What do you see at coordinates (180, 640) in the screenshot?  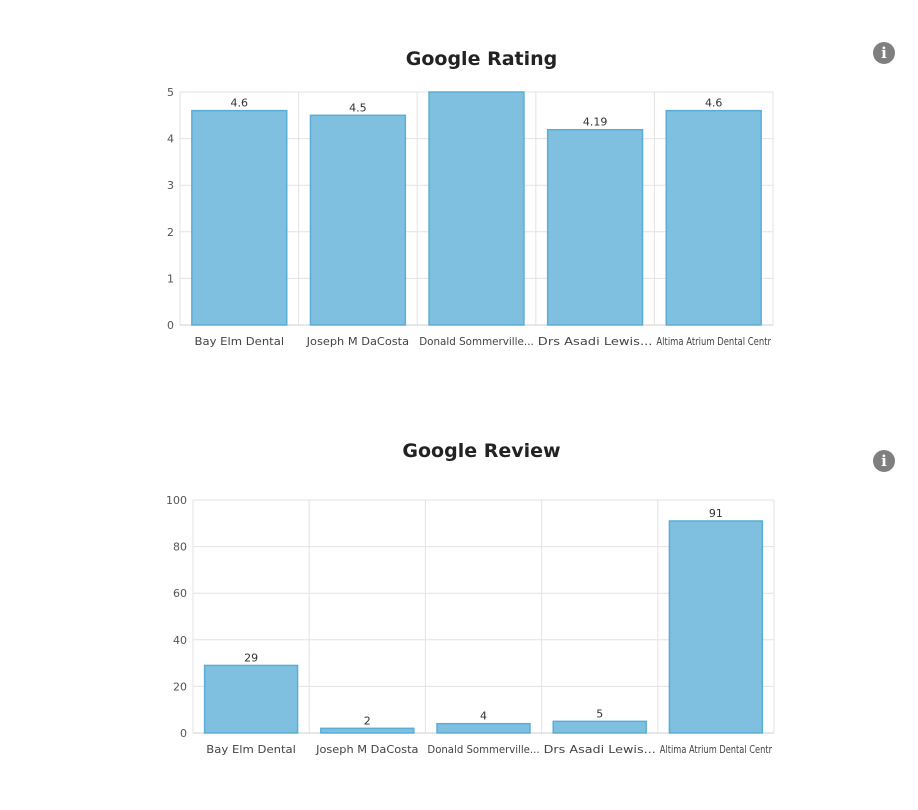 I see `y-tick-label: 40` at bounding box center [180, 640].